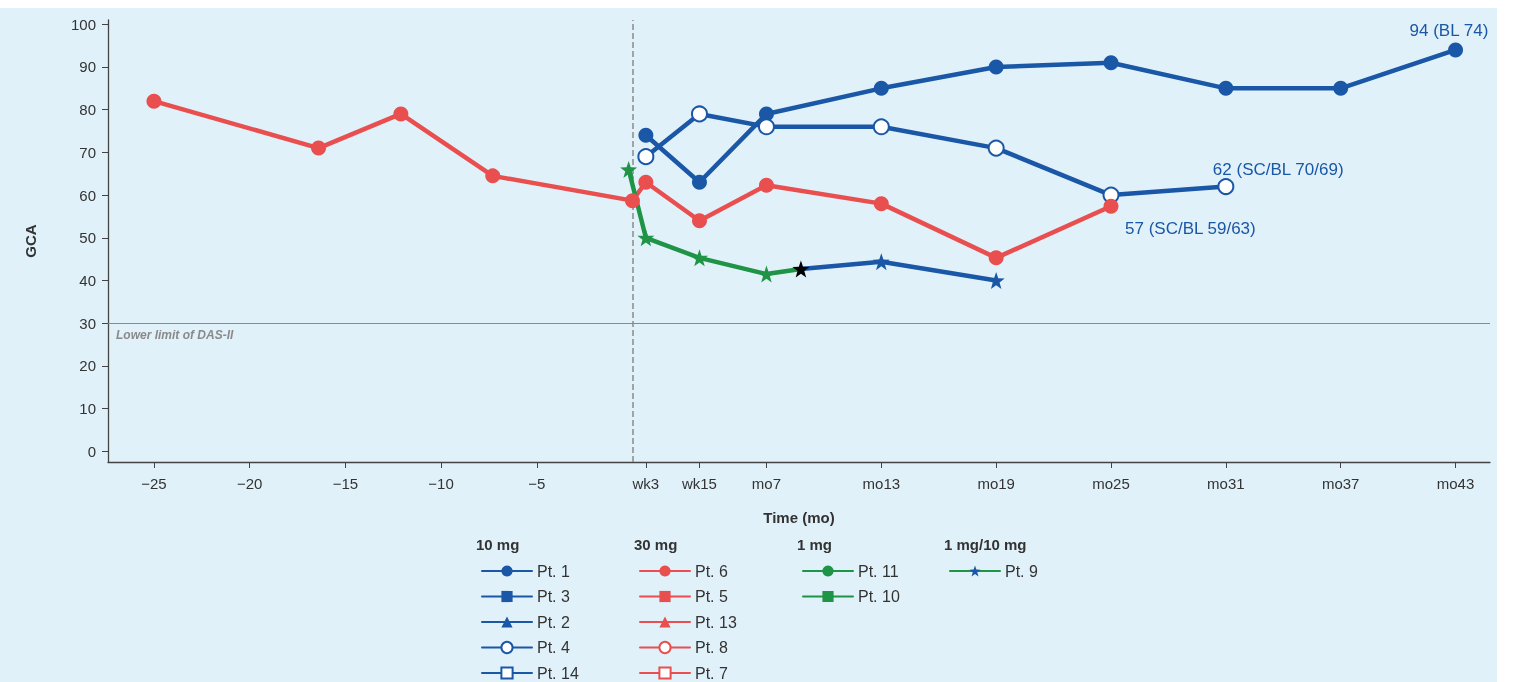 The height and width of the screenshot is (682, 1517). Describe the element at coordinates (87, 110) in the screenshot. I see `y-tick-label: 80` at that location.